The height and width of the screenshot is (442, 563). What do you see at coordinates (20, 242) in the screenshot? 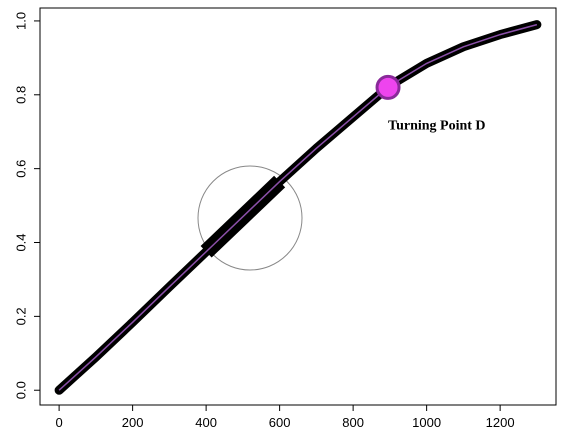
I see `y-tick-label: 0.4` at bounding box center [20, 242].